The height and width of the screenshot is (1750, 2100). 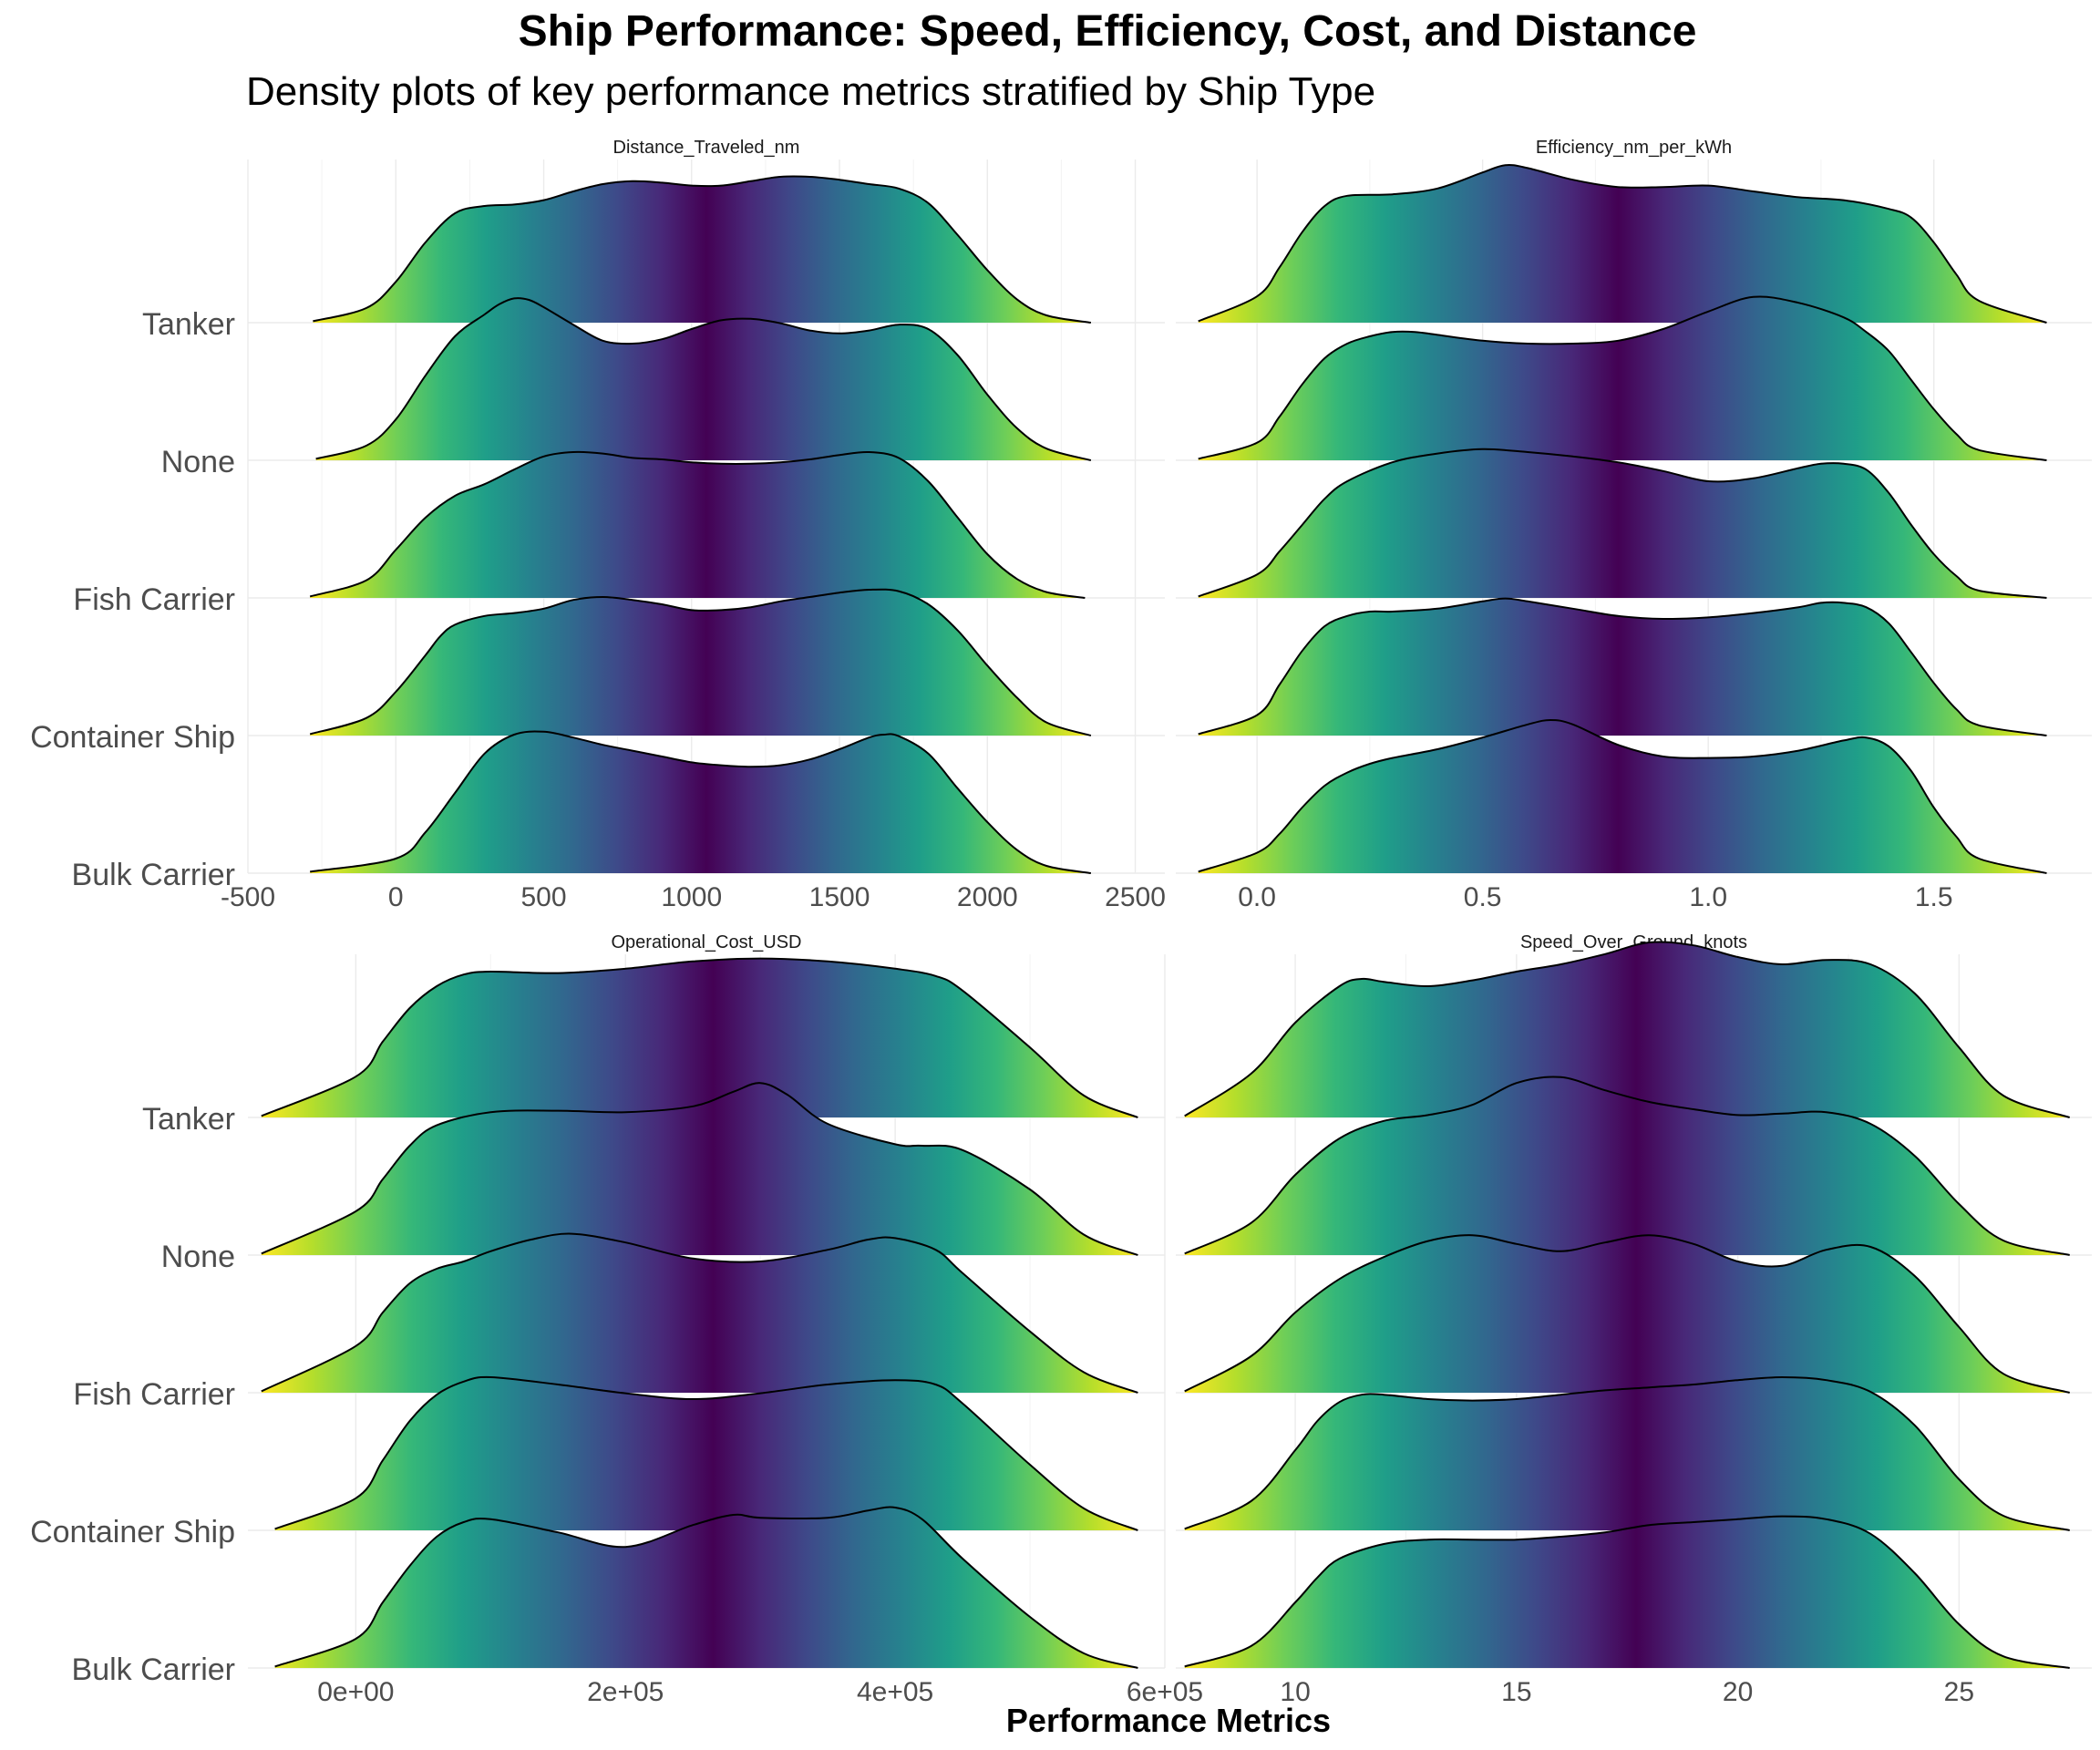 What do you see at coordinates (1934, 897) in the screenshot?
I see `x-tick-label: 1.5` at bounding box center [1934, 897].